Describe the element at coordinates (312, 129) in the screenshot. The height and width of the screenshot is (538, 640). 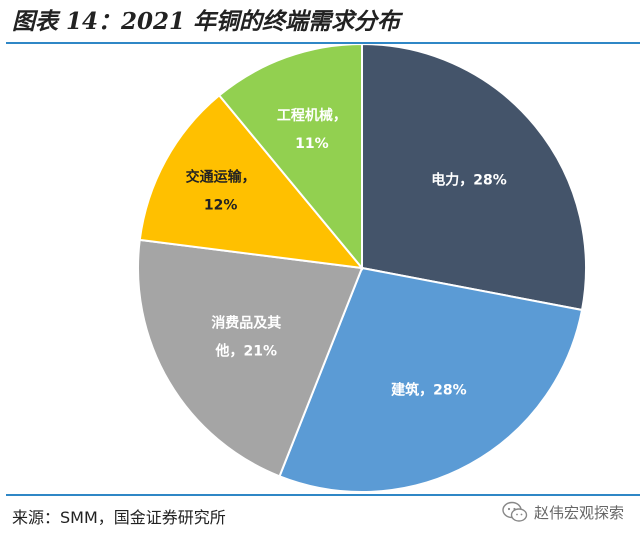
I see `pie-label-4: 工程机械， 11%` at that location.